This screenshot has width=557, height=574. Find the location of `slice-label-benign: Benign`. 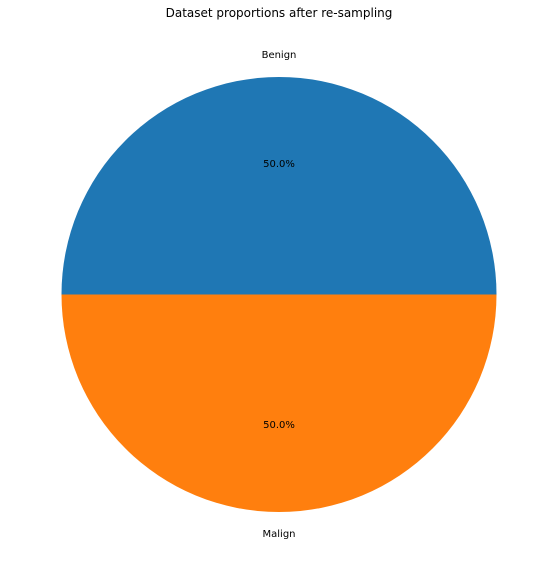

slice-label-benign: Benign is located at coordinates (279, 55).